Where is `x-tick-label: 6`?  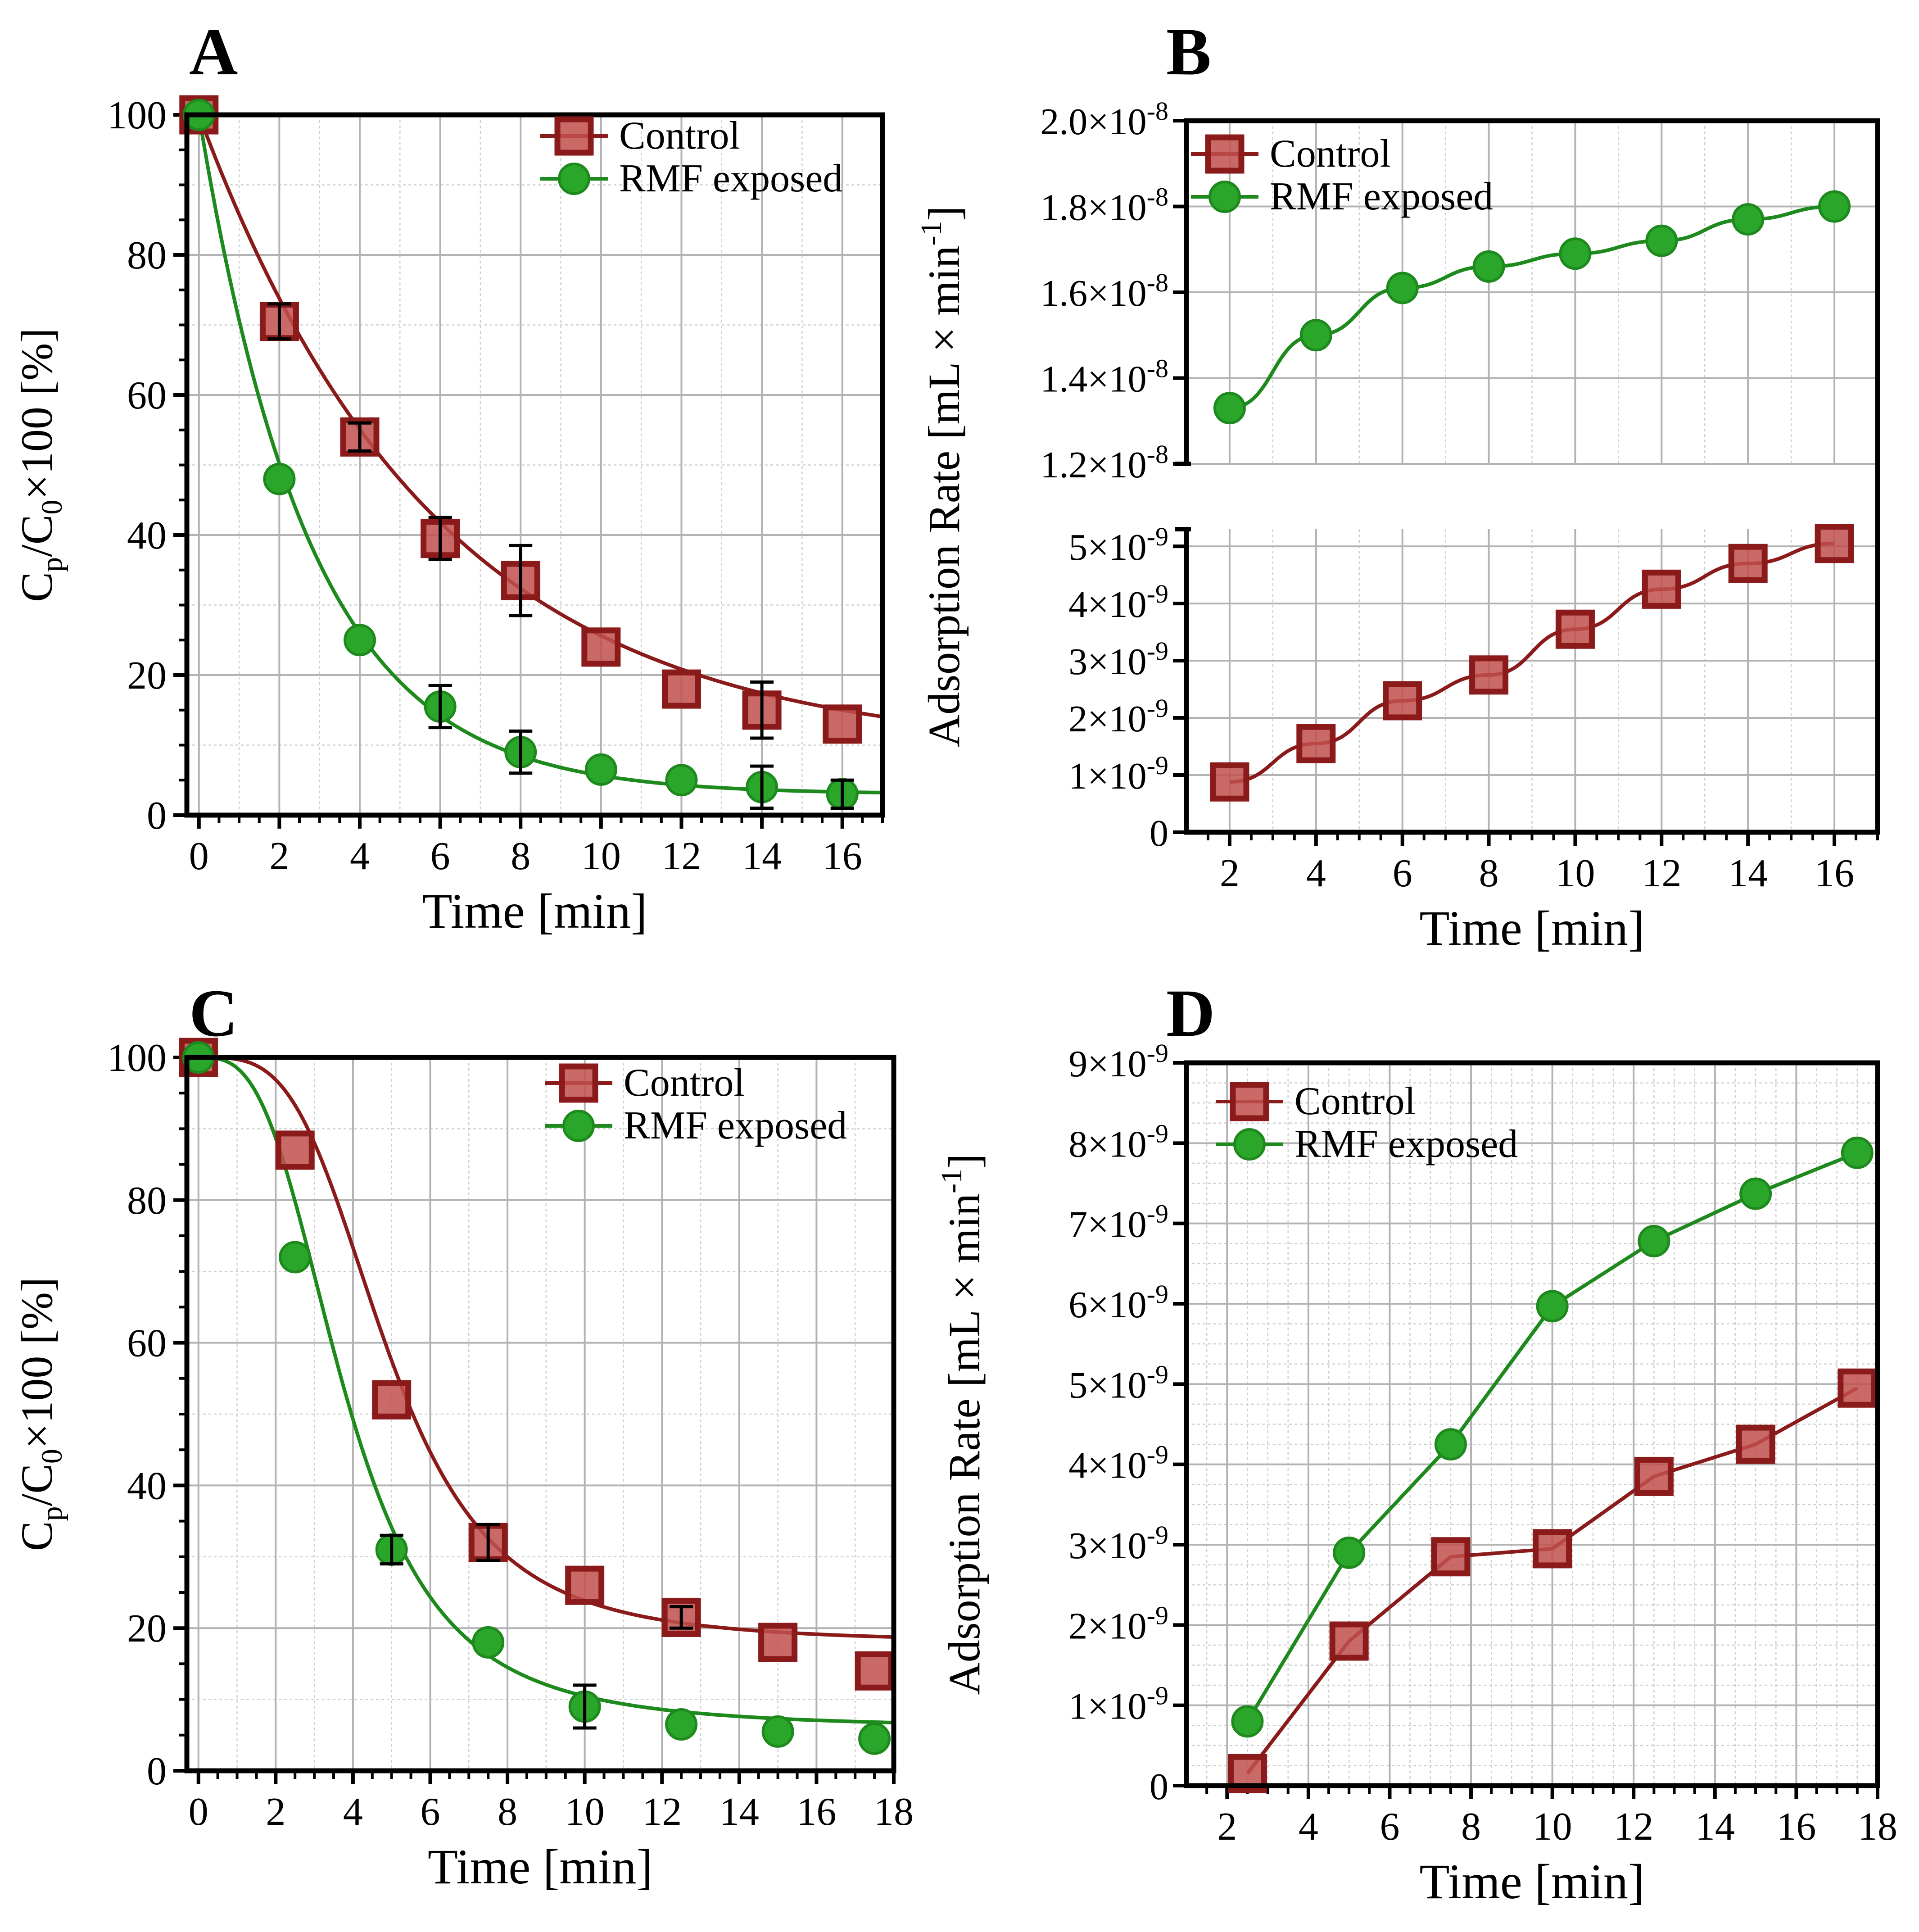 x-tick-label: 6 is located at coordinates (1402, 873).